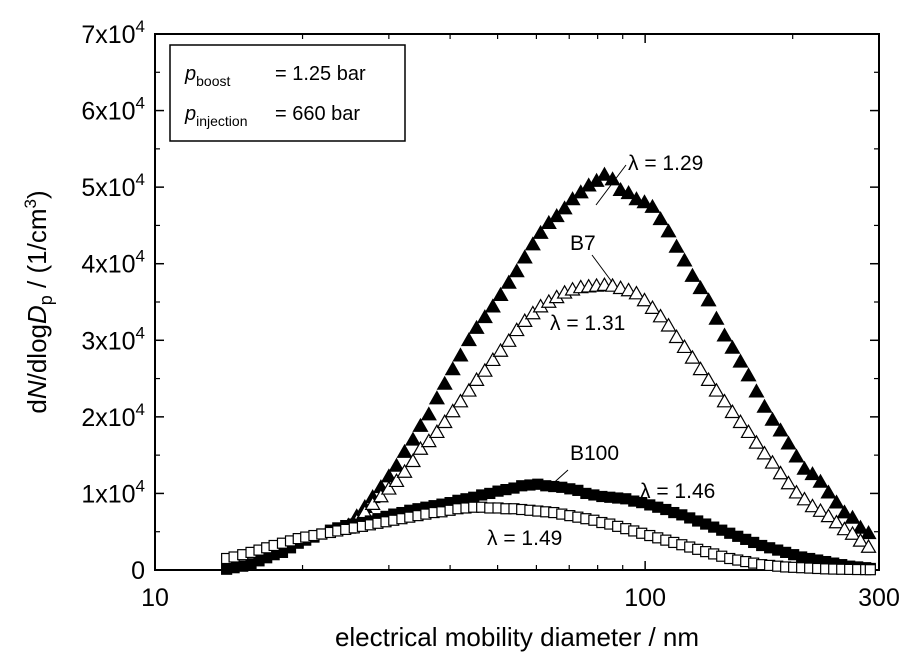 Image resolution: width=904 pixels, height=662 pixels. Describe the element at coordinates (113, 416) in the screenshot. I see `y-tick-label: 2x10⁴` at that location.